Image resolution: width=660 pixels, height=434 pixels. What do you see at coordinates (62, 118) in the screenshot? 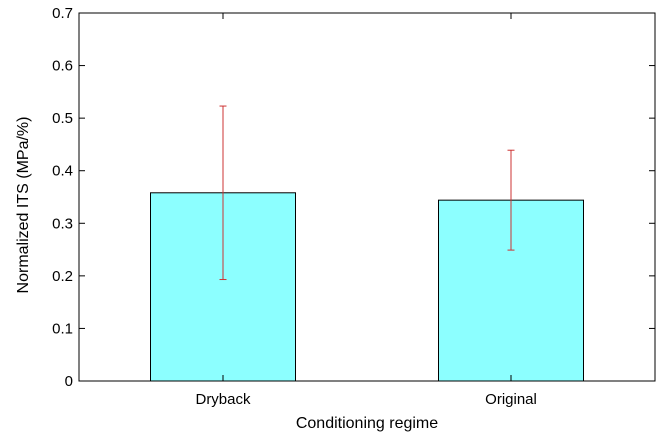
I see `y-tick-label: 0.5` at bounding box center [62, 118].